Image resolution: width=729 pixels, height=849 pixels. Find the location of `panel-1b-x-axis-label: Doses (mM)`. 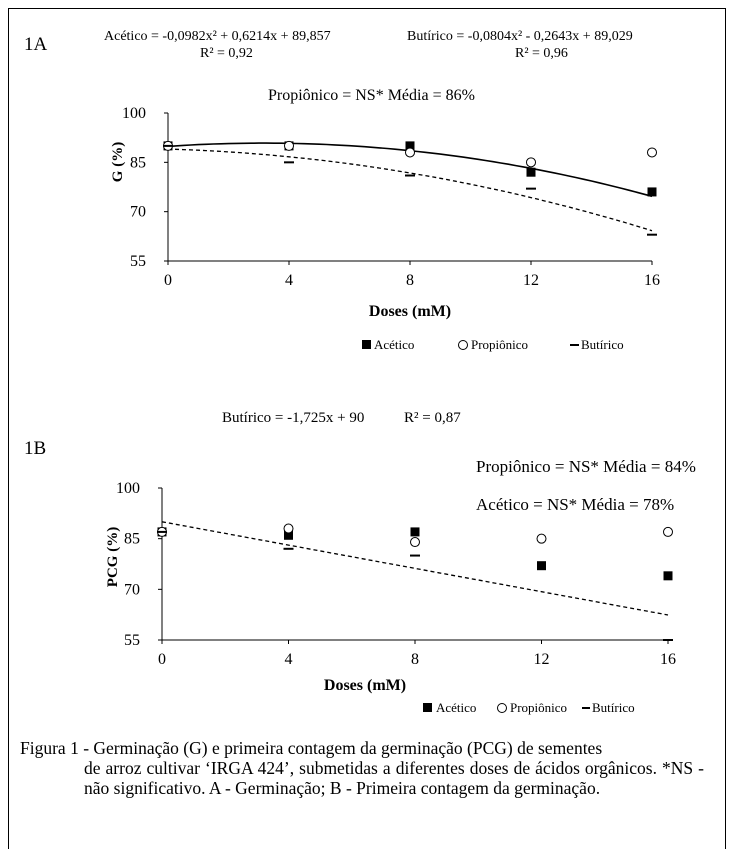

panel-1b-x-axis-label: Doses (mM) is located at coordinates (365, 685).